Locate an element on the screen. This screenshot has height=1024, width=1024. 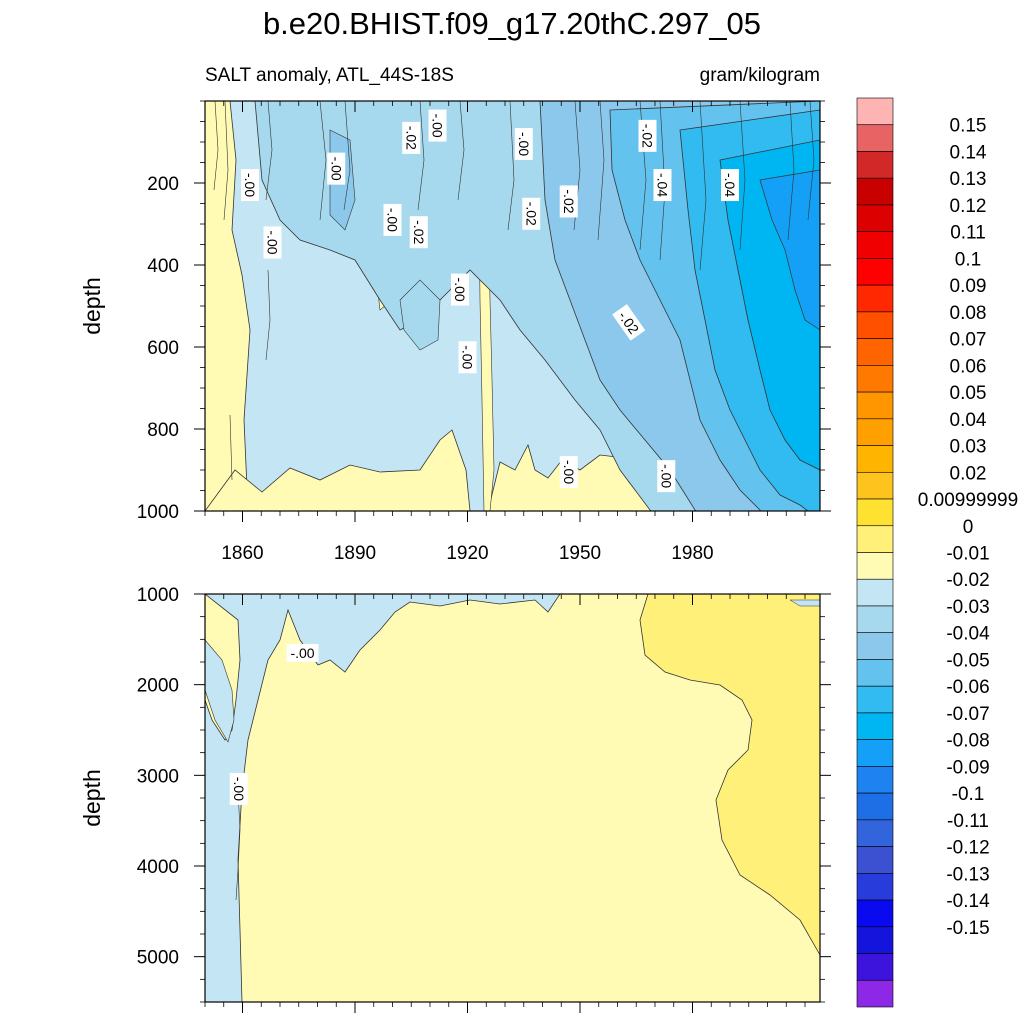
y-tick-label: 4000 is located at coordinates (158, 867).